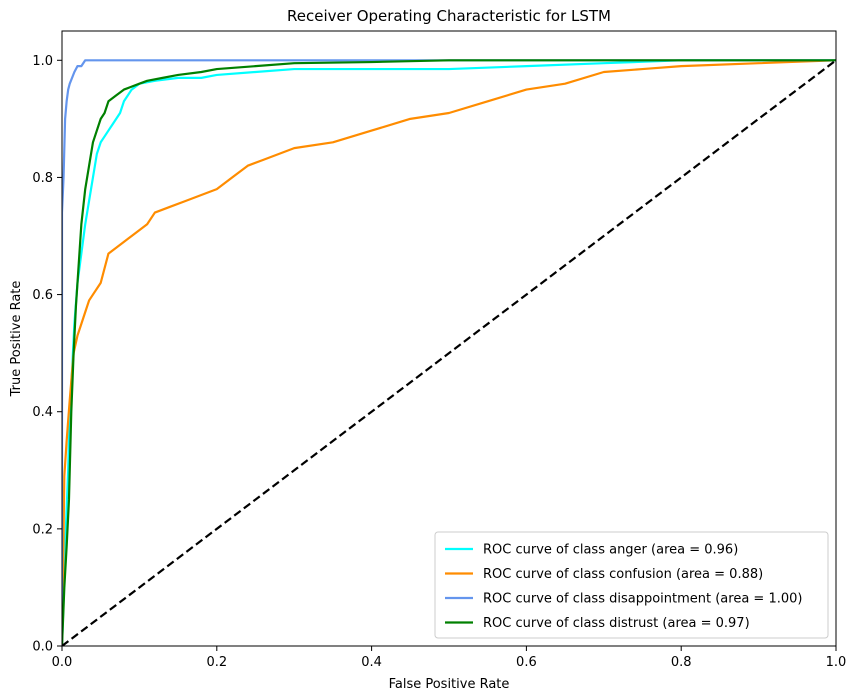 This screenshot has width=857, height=699. What do you see at coordinates (16, 339) in the screenshot?
I see `y-axis-label: True Positive Rate` at bounding box center [16, 339].